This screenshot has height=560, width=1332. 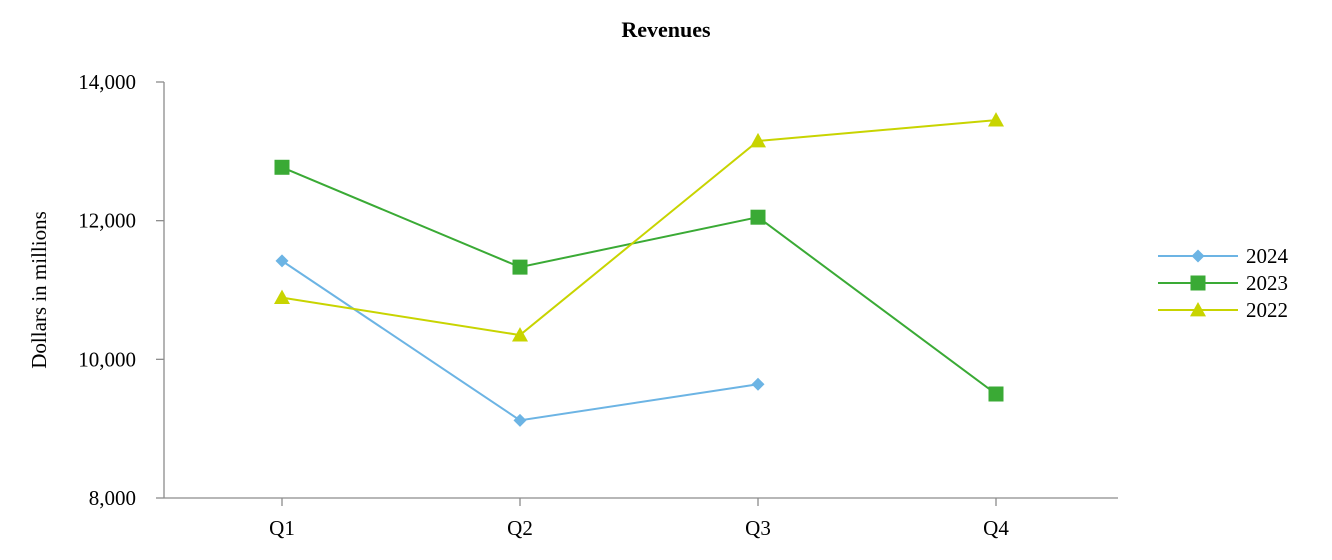 What do you see at coordinates (1267, 256) in the screenshot?
I see `legend-label: 2024` at bounding box center [1267, 256].